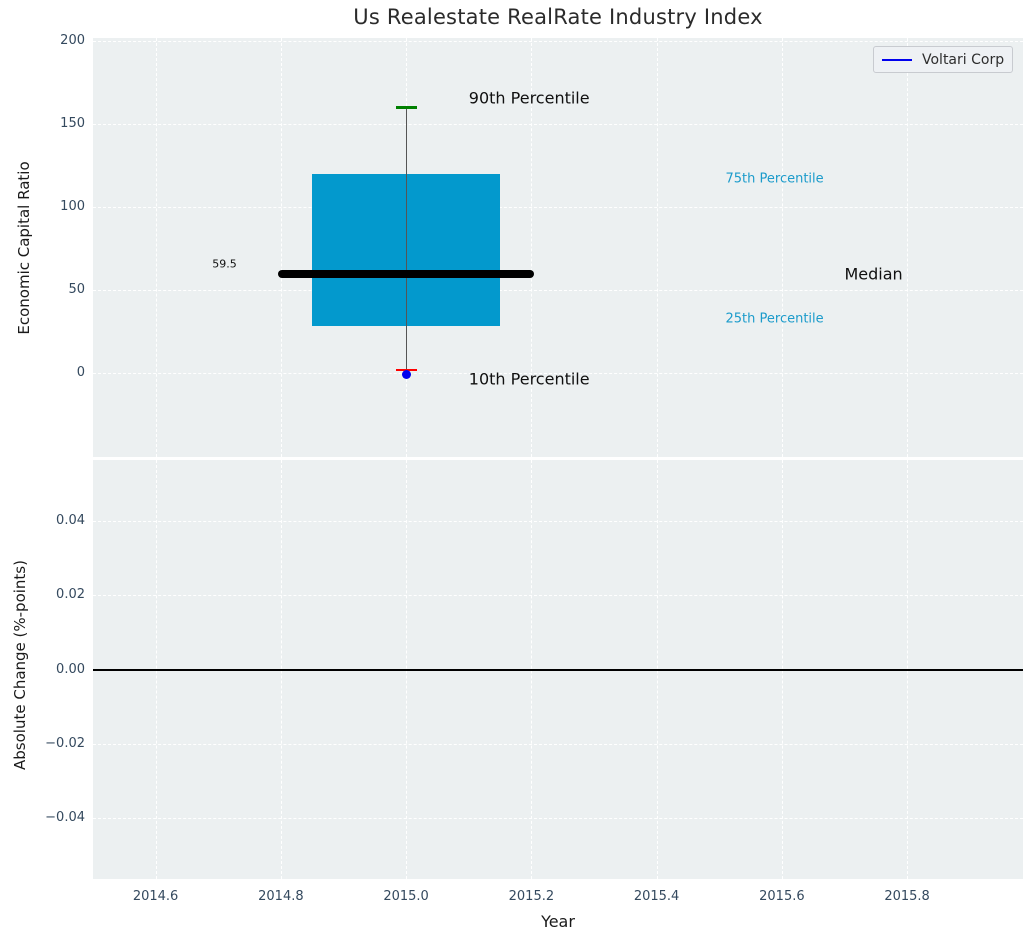 The width and height of the screenshot is (1034, 942). Describe the element at coordinates (897, 59) in the screenshot. I see `legend-line-swatch` at that location.